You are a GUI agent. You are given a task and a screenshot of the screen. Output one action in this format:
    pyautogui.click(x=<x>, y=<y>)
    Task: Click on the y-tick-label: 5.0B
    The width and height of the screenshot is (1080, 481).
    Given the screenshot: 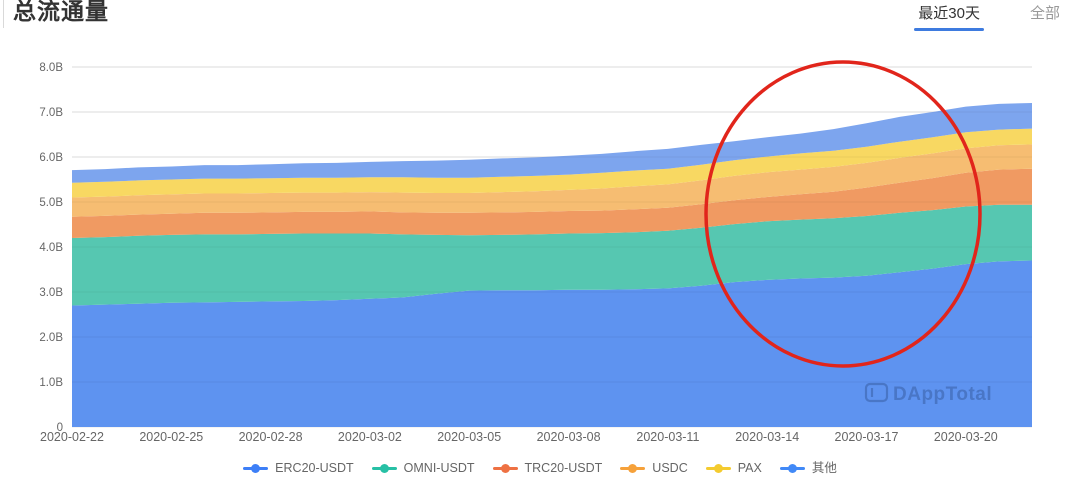 What is the action you would take?
    pyautogui.click(x=51, y=203)
    